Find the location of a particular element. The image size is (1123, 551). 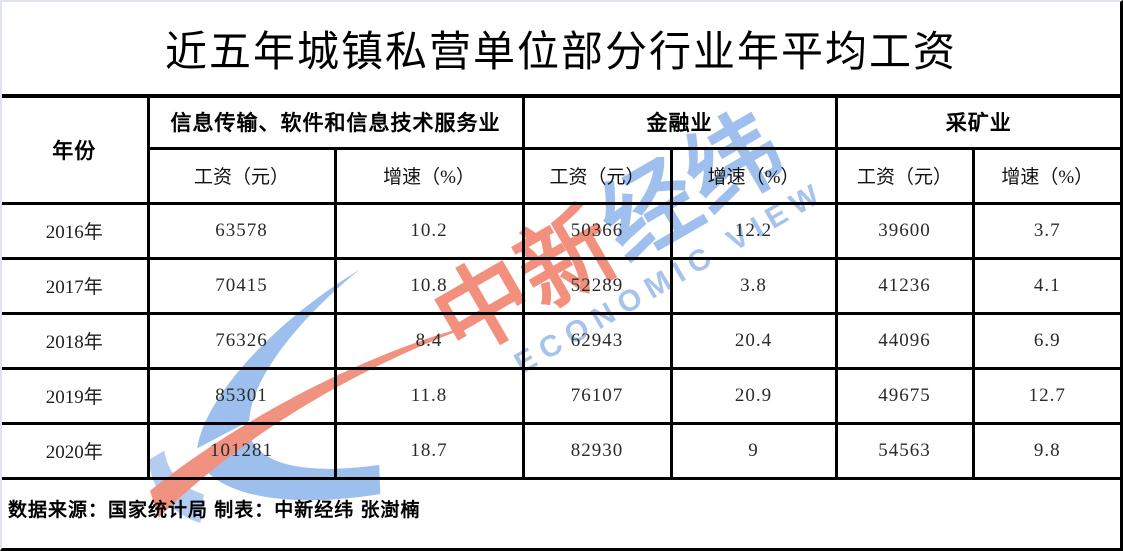

value-cell: 49675 is located at coordinates (904, 395).